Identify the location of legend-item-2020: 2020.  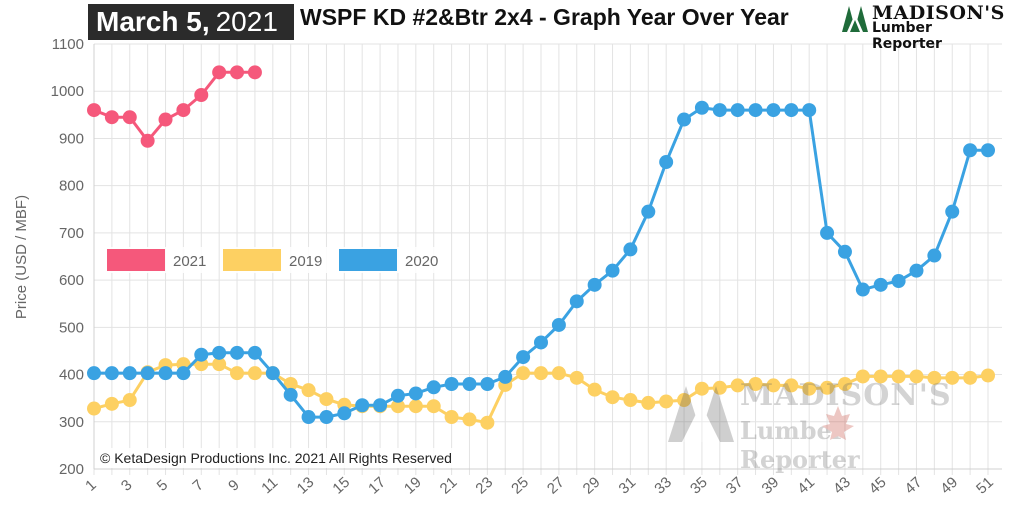
(390, 260).